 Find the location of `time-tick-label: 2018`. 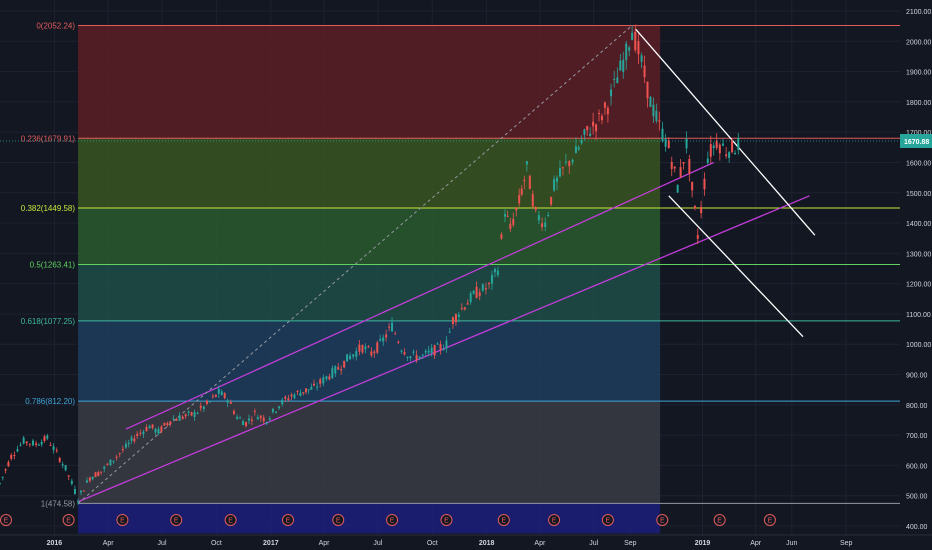

time-tick-label: 2018 is located at coordinates (487, 543).